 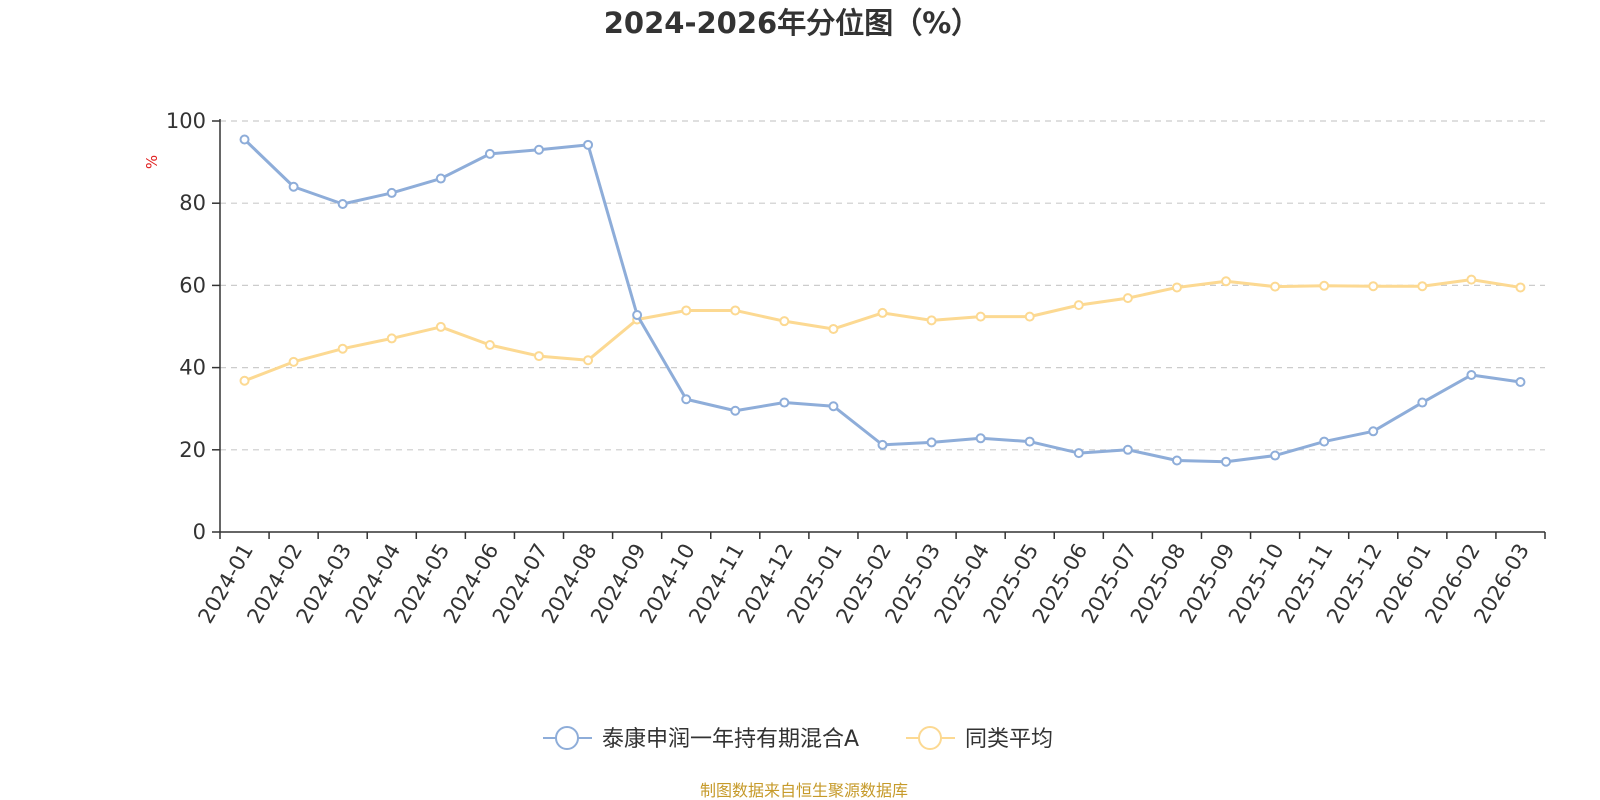 What do you see at coordinates (186, 121) in the screenshot?
I see `y-tick-label: 100` at bounding box center [186, 121].